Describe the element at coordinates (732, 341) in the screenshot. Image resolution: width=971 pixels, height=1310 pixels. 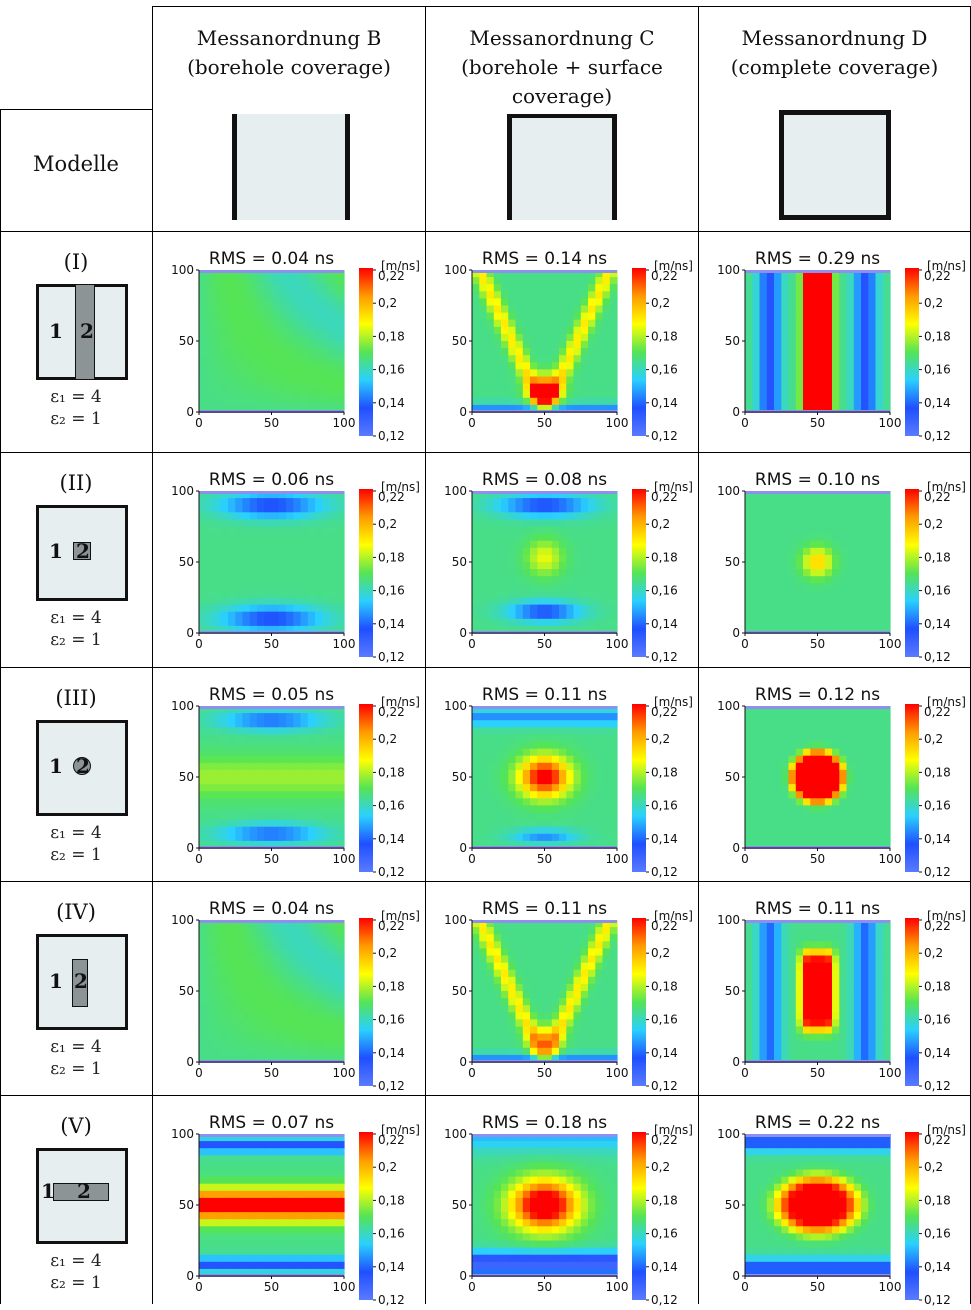
I see `y-tick-label: 50` at that location.